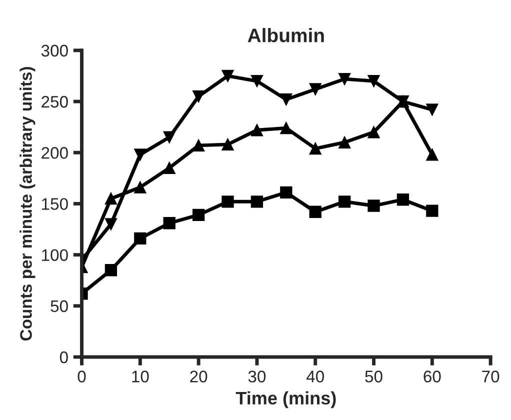 Image resolution: width=511 pixels, height=420 pixels. Describe the element at coordinates (82, 376) in the screenshot. I see `x-tick-label: 0` at that location.